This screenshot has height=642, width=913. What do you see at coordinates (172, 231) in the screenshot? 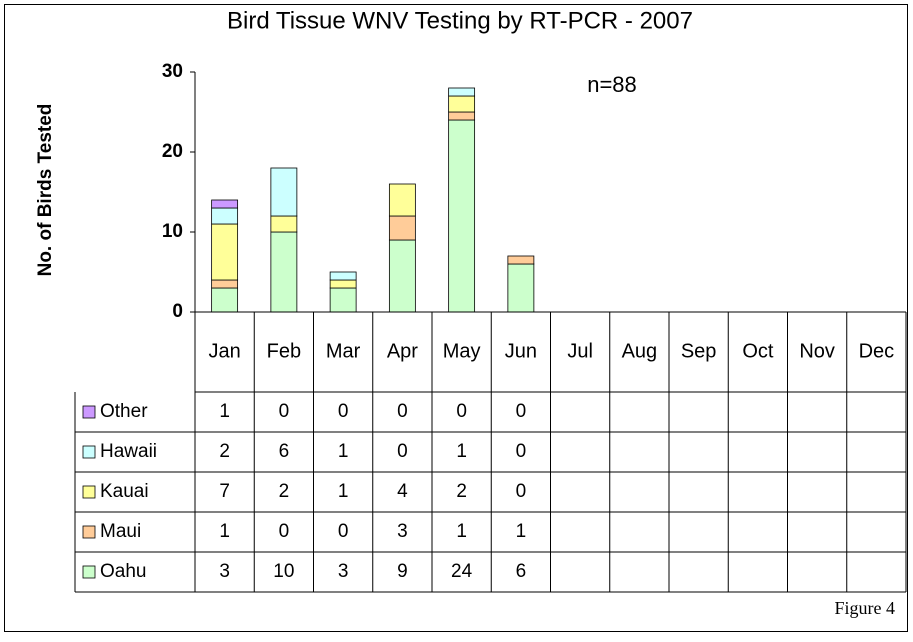
I see `y-tick-label: 10` at bounding box center [172, 231].